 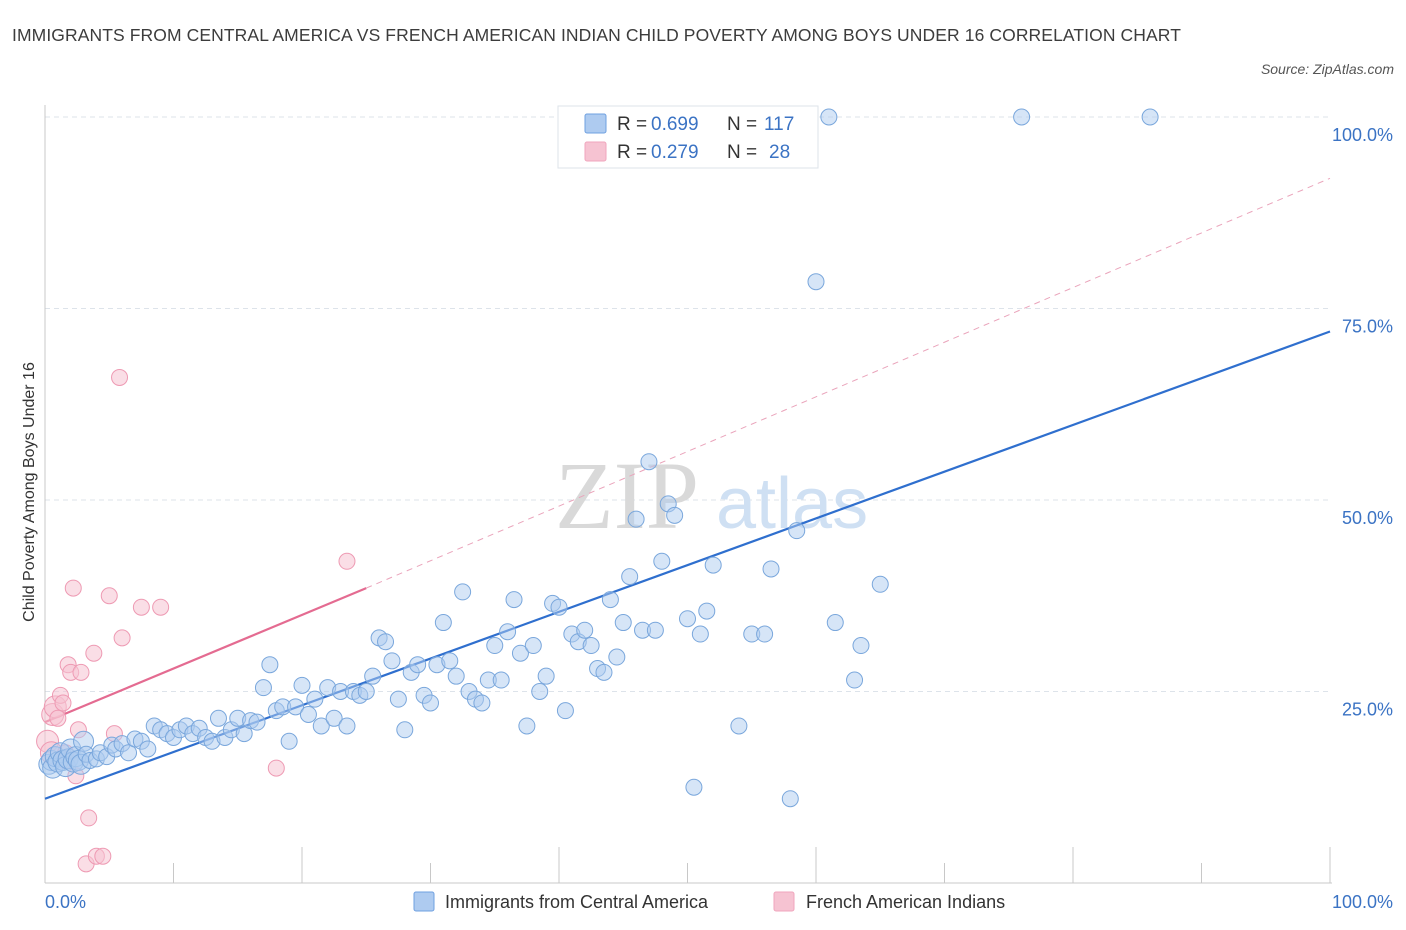 What do you see at coordinates (742, 124) in the screenshot?
I see `stats-n-label-blue: N =` at bounding box center [742, 124].